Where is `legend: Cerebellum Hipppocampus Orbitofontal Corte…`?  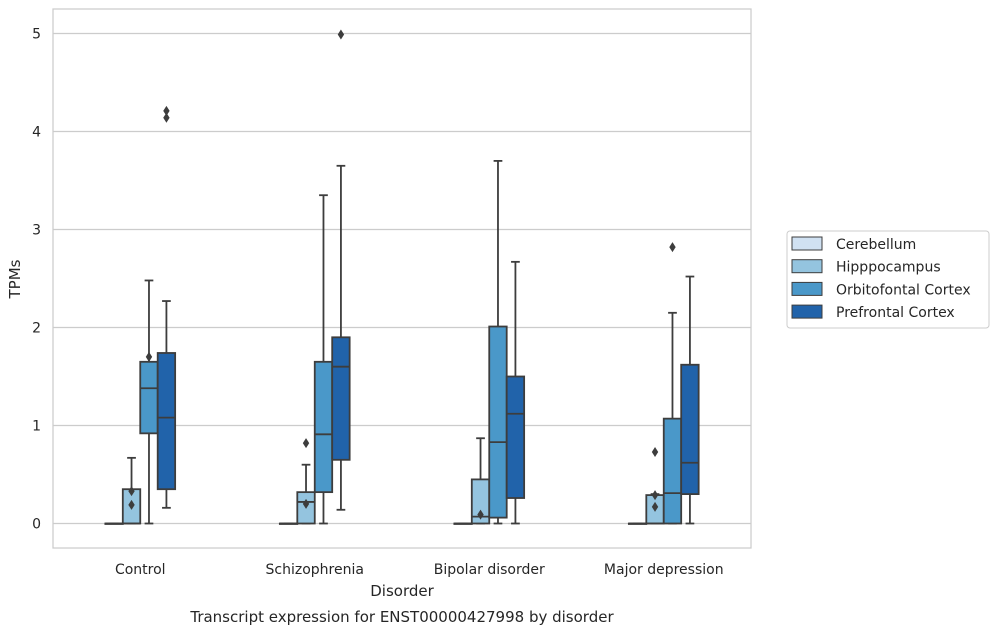 legend: Cerebellum Hipppocampus Orbitofontal Corte… is located at coordinates (888, 279).